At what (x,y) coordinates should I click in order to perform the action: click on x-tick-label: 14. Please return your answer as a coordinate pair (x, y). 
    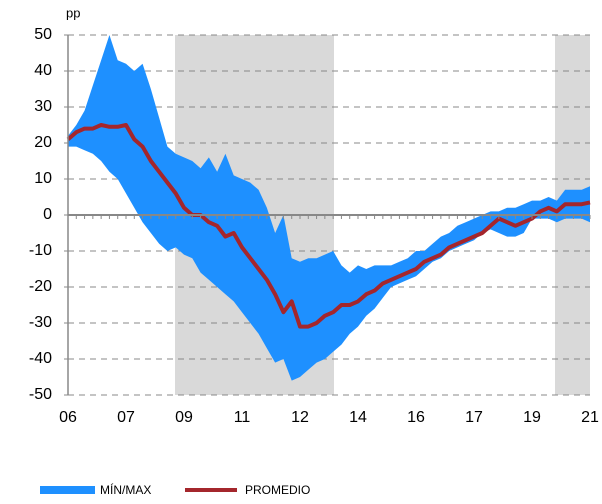
    Looking at the image, I should click on (358, 417).